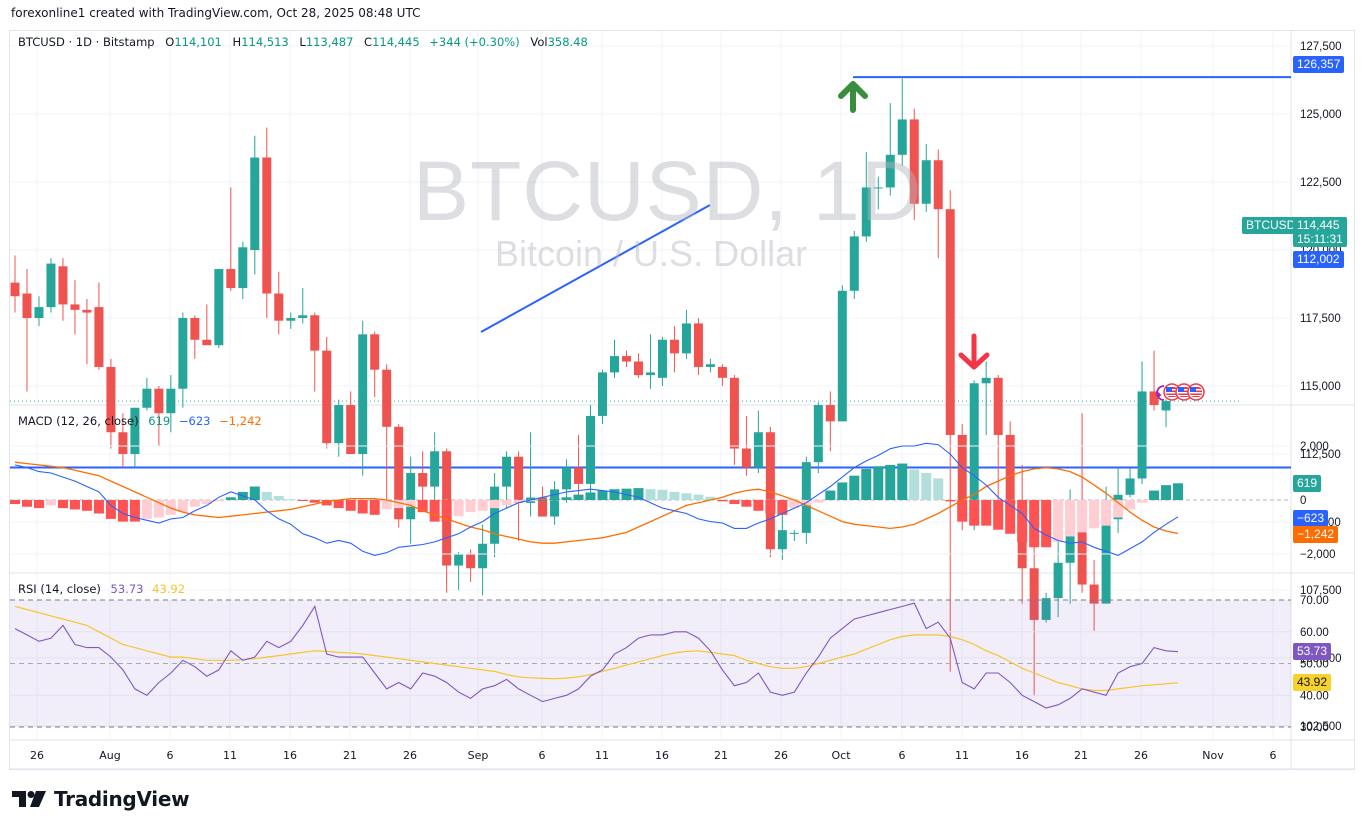 The height and width of the screenshot is (829, 1364). Describe the element at coordinates (1271, 225) in the screenshot. I see `symbol-tag: BTCUSD` at that location.